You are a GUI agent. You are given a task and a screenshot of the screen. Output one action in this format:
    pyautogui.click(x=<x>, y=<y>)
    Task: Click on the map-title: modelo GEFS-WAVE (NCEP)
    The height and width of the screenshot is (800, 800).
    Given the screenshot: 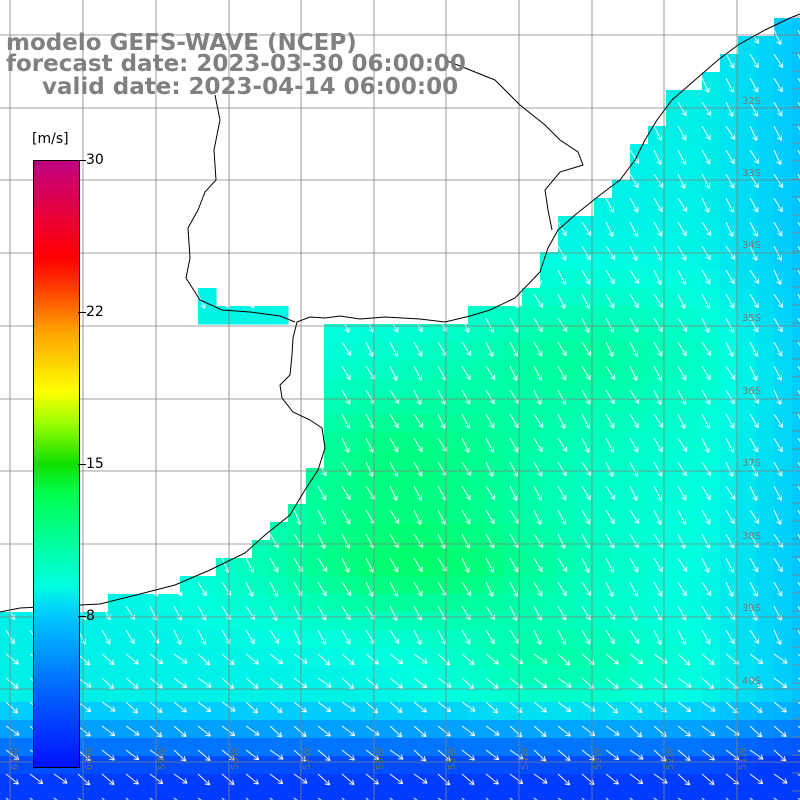 What is the action you would take?
    pyautogui.click(x=181, y=43)
    